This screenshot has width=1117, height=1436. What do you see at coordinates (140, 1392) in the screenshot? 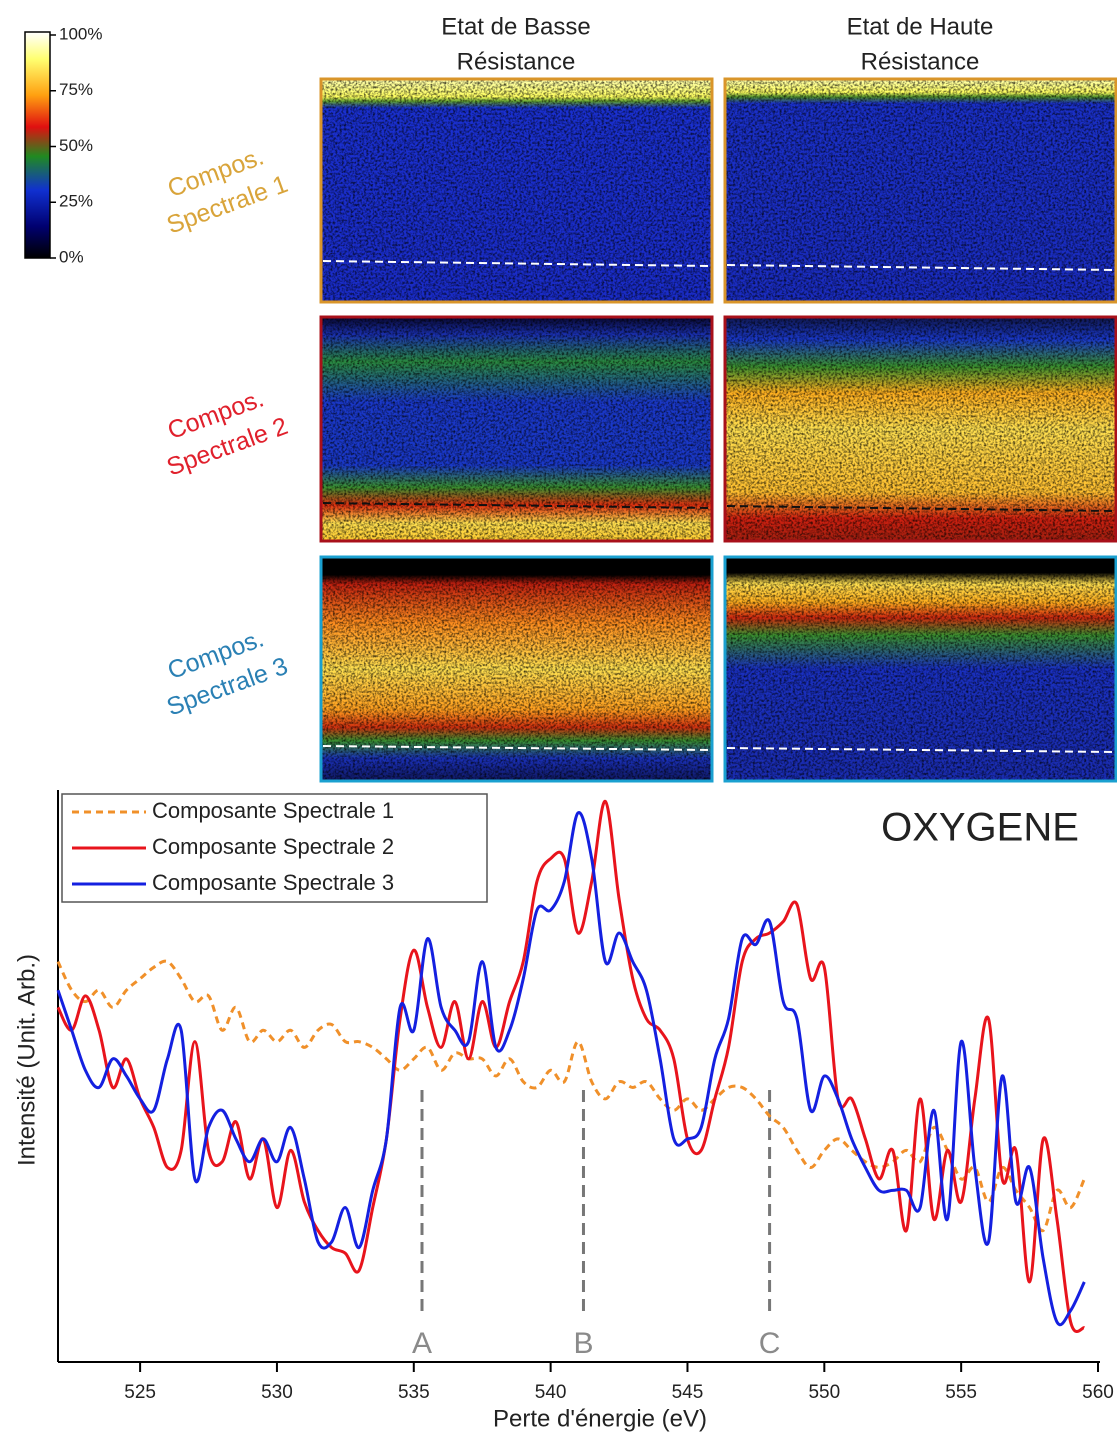
I see `x-tick-label: 525` at bounding box center [140, 1392].